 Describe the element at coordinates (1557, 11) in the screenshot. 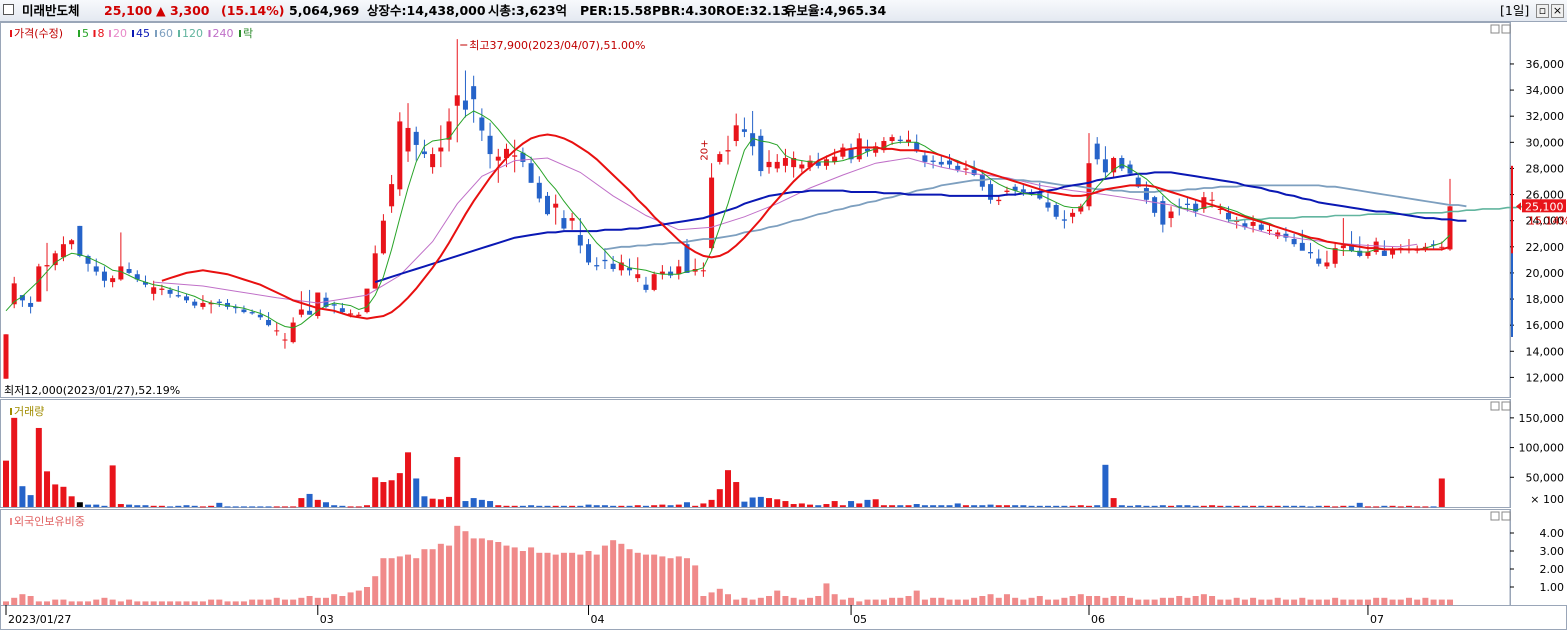

I see `close-icon: ×` at that location.